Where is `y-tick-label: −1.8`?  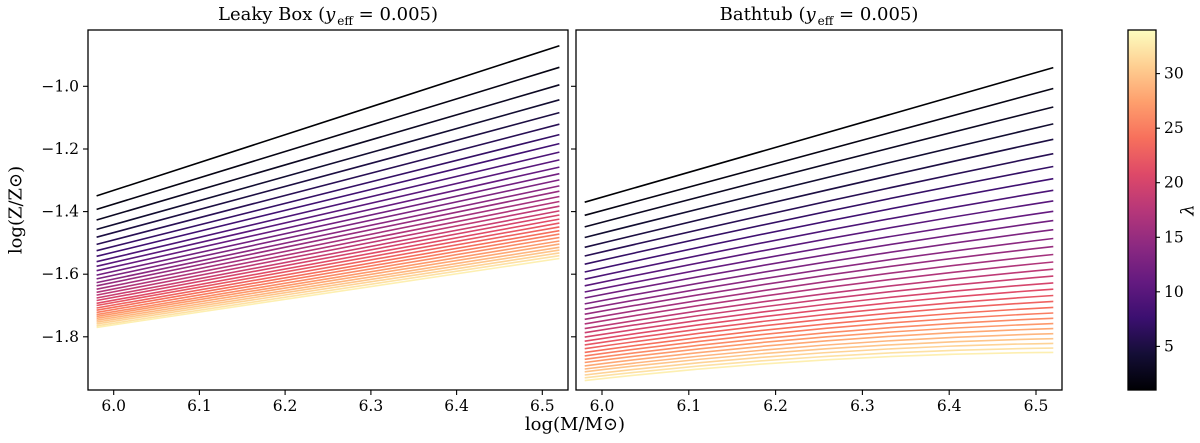 y-tick-label: −1.8 is located at coordinates (60, 337).